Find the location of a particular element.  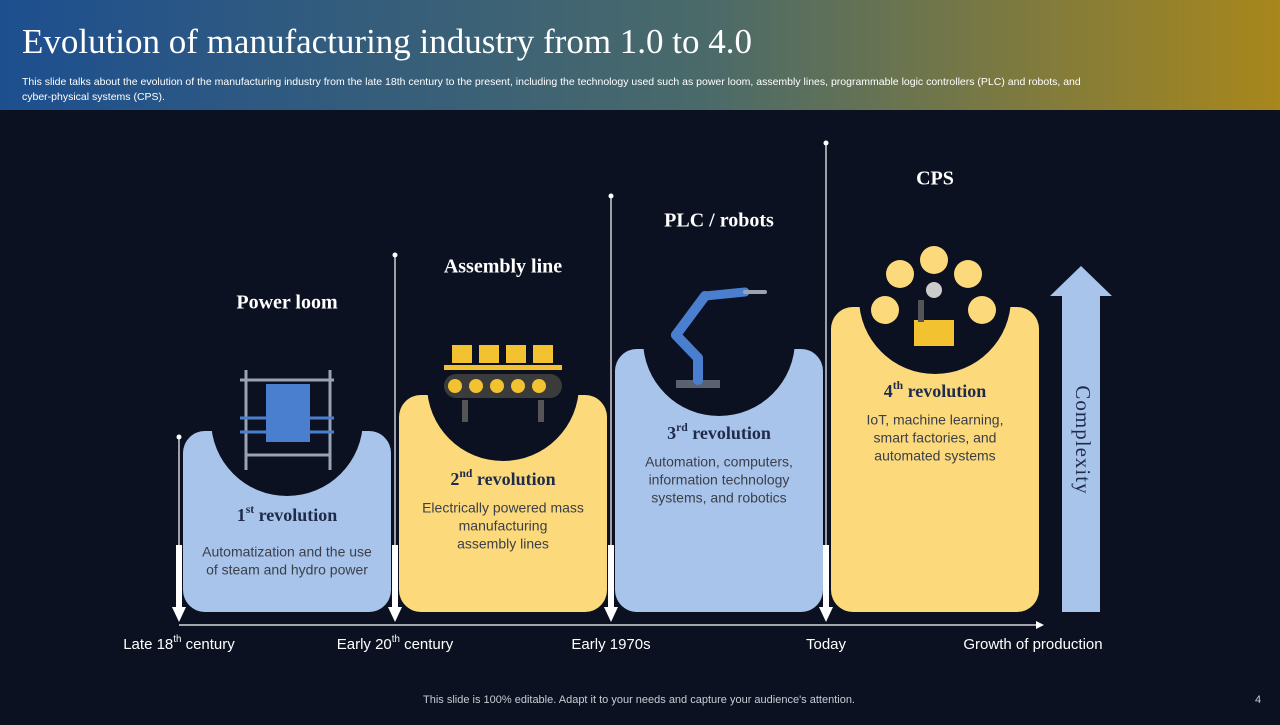

text-part: Today is located at coordinates (826, 644).